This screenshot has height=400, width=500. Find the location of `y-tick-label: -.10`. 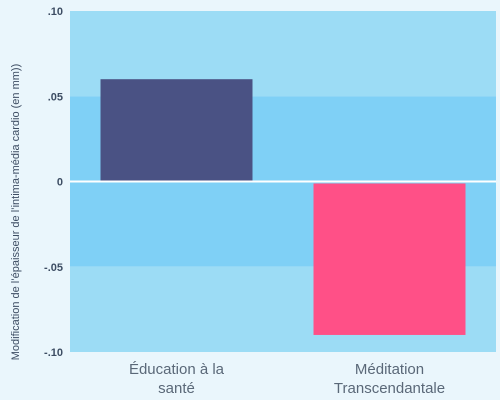

y-tick-label: -.10 is located at coordinates (53, 353).